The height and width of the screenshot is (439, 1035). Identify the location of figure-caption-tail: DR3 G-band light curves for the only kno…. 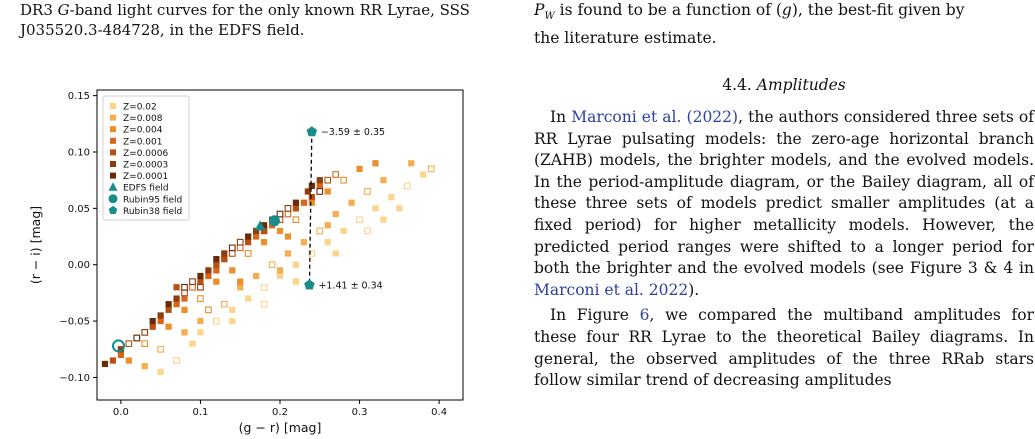
(255, 20).